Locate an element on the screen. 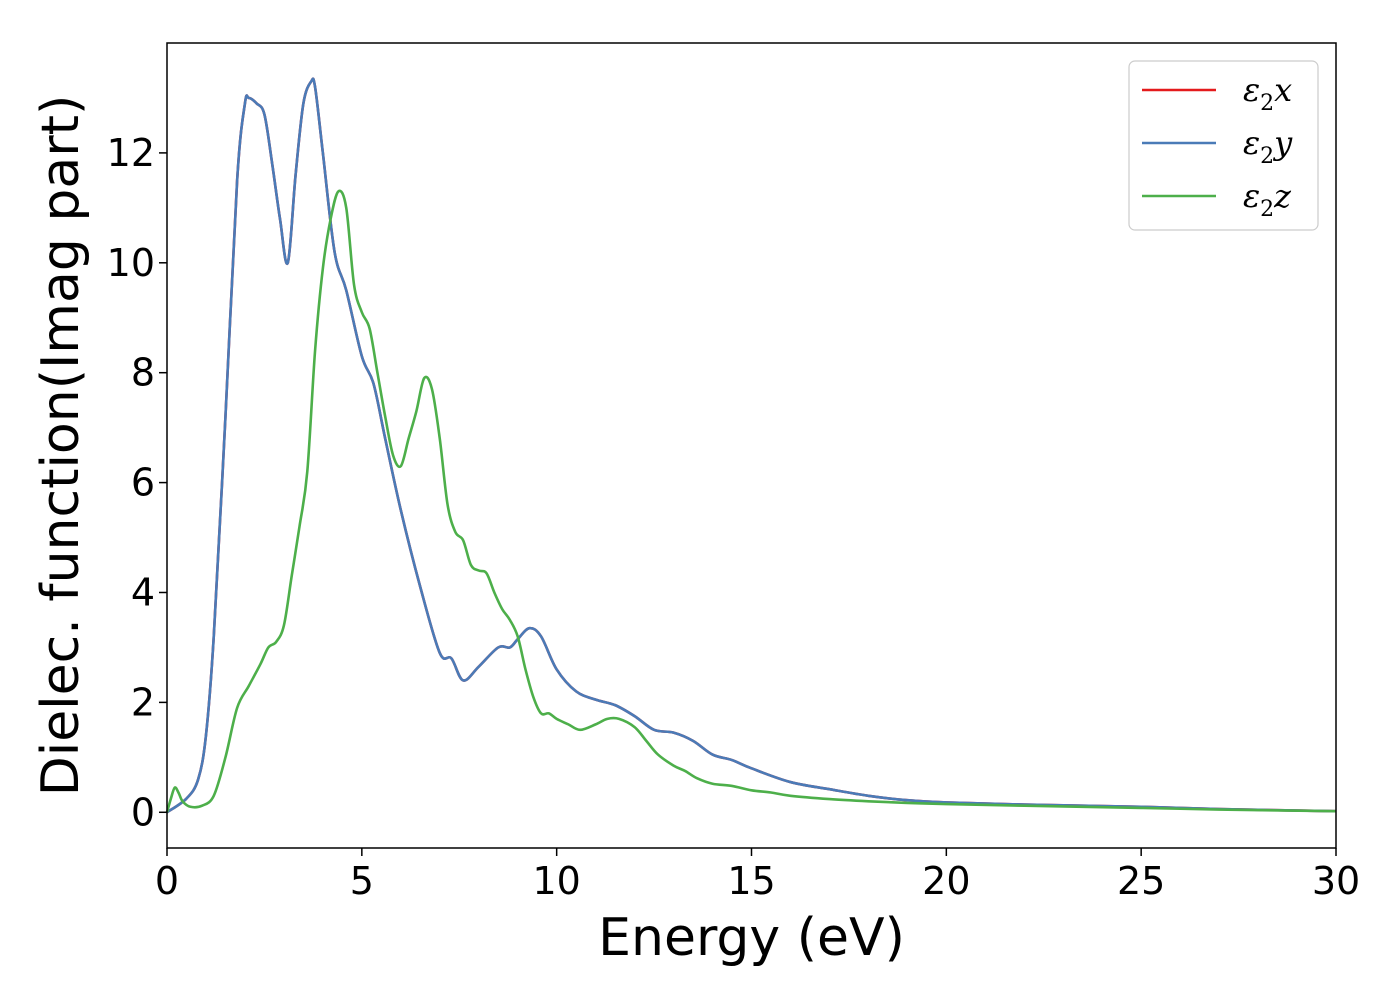 This screenshot has width=1400, height=1004. y-axis-label: Dielec. function(Imag part) is located at coordinates (61, 446).